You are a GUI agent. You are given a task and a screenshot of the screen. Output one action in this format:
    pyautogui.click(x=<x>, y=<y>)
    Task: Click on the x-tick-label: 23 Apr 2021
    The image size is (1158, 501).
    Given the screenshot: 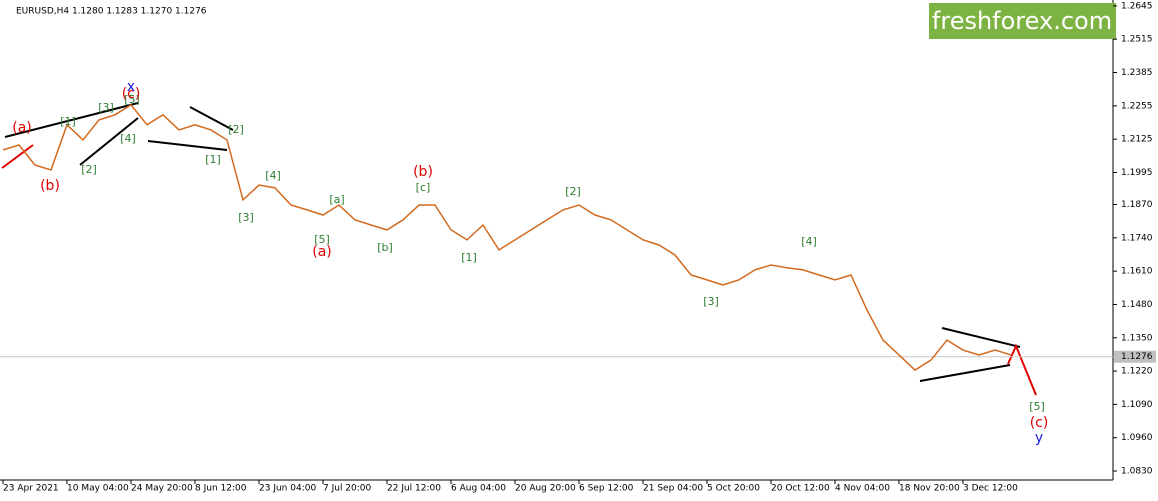 What is the action you would take?
    pyautogui.click(x=31, y=489)
    